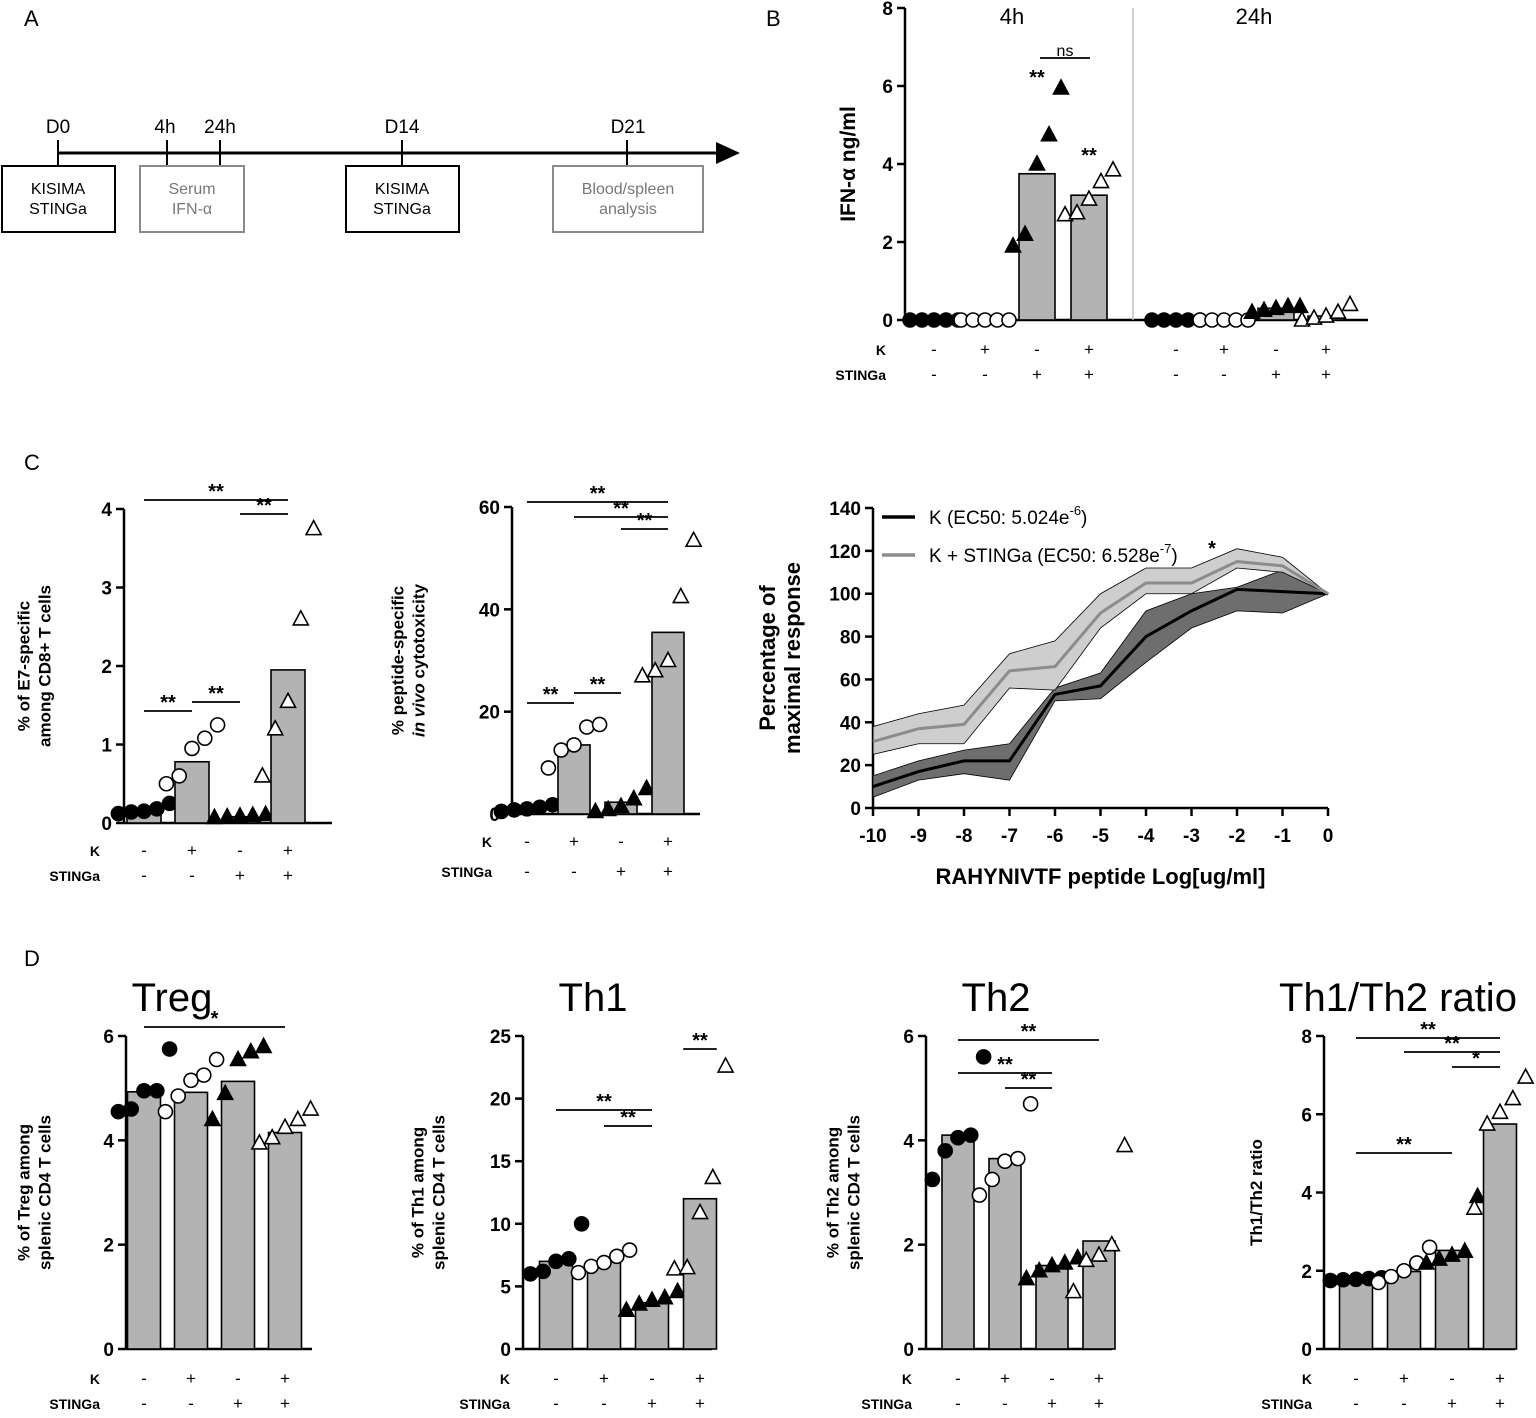  Describe the element at coordinates (918, 836) in the screenshot. I see `x-tick-label: -9` at that location.